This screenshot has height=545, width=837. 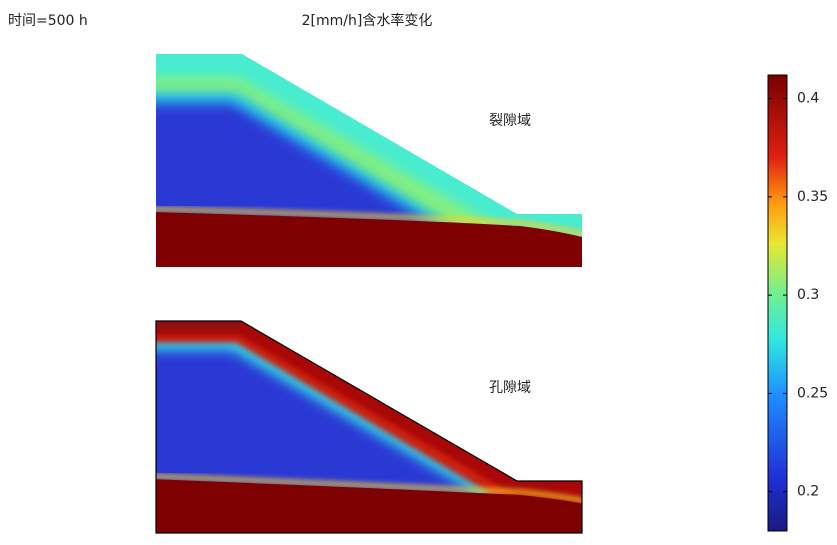 I want to click on colorbar, so click(x=777, y=303).